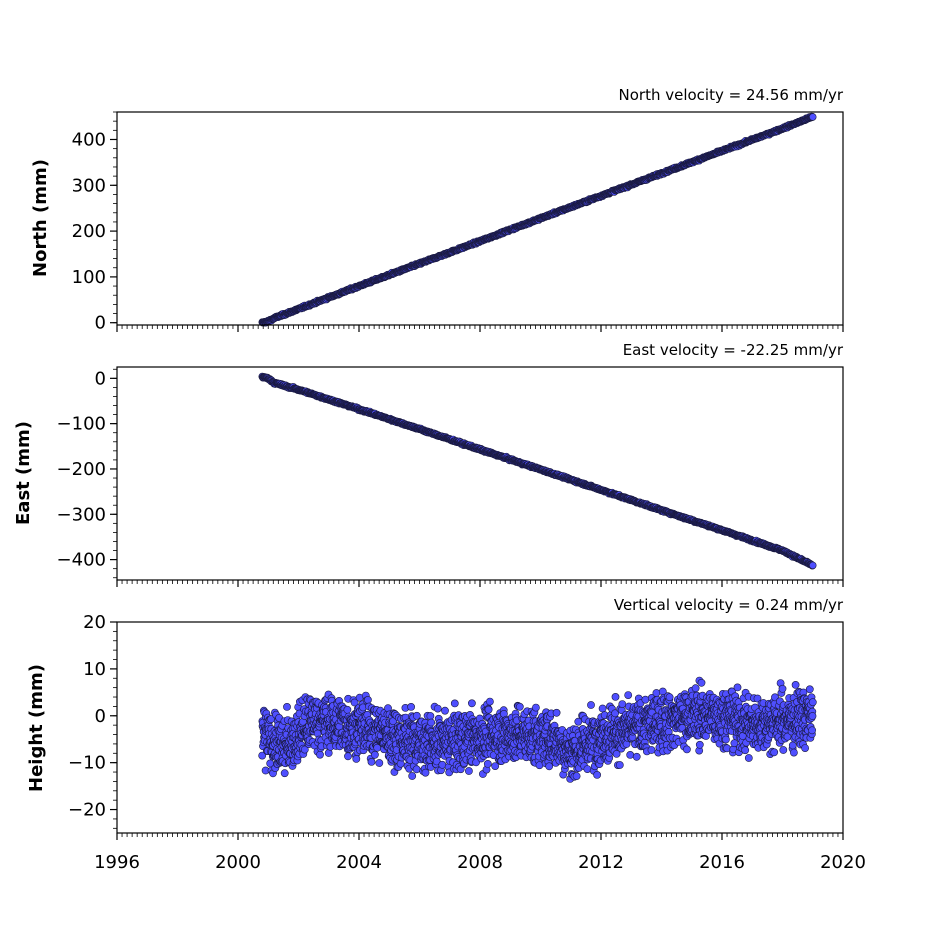 This screenshot has width=937, height=937. What do you see at coordinates (81, 514) in the screenshot?
I see `y-tick-label: −300` at bounding box center [81, 514].